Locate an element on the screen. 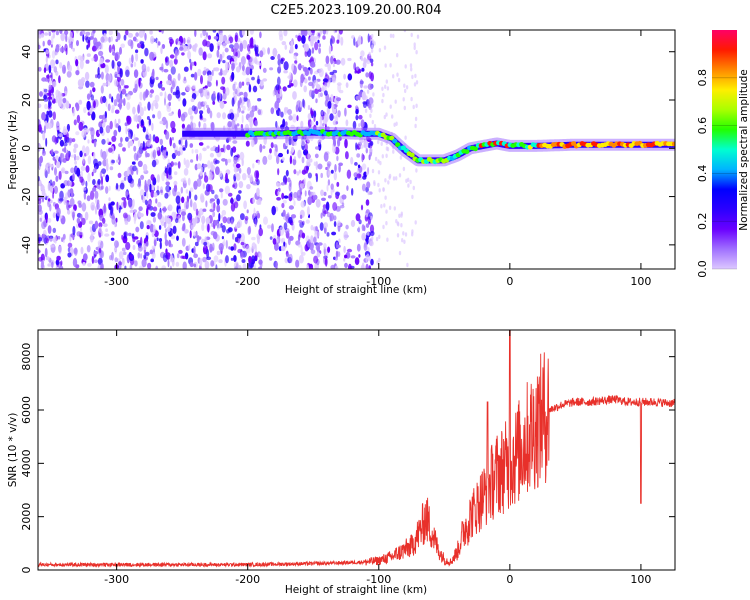 This screenshot has height=600, width=750. colorbar-tick-label: 0.2 is located at coordinates (702, 221).